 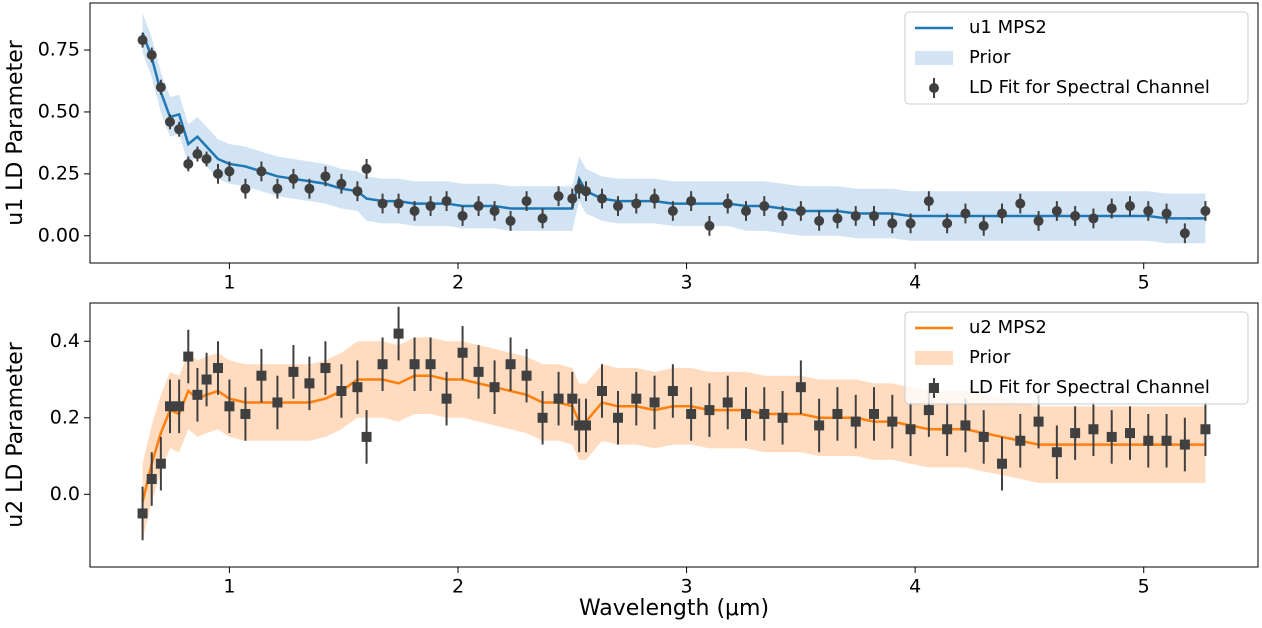 I want to click on legend: u2 MPS2 Prior LD Fit for Spectral Channel, so click(x=1076, y=358).